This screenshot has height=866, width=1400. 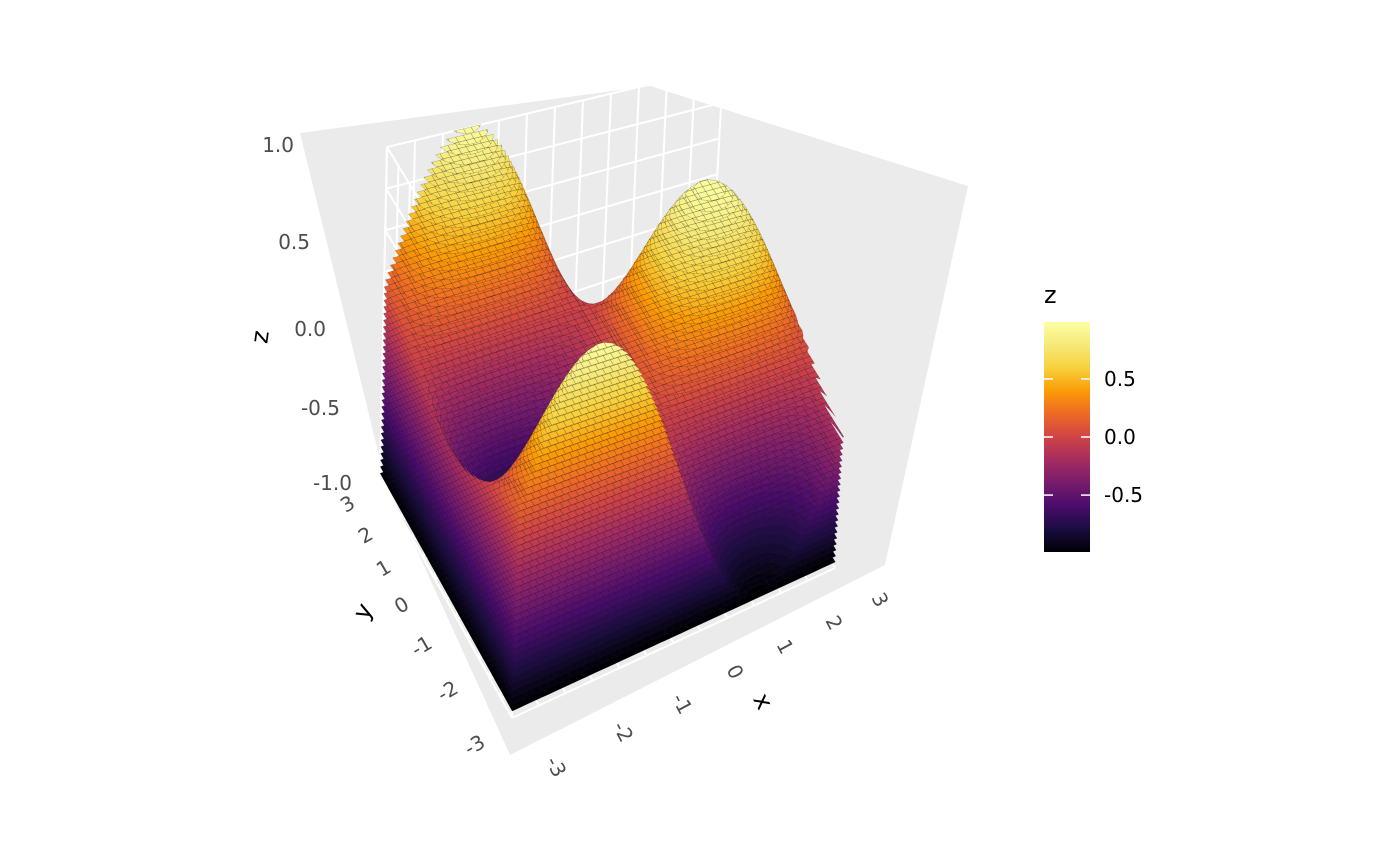 What do you see at coordinates (347, 503) in the screenshot?
I see `y-tick-label: 3` at bounding box center [347, 503].